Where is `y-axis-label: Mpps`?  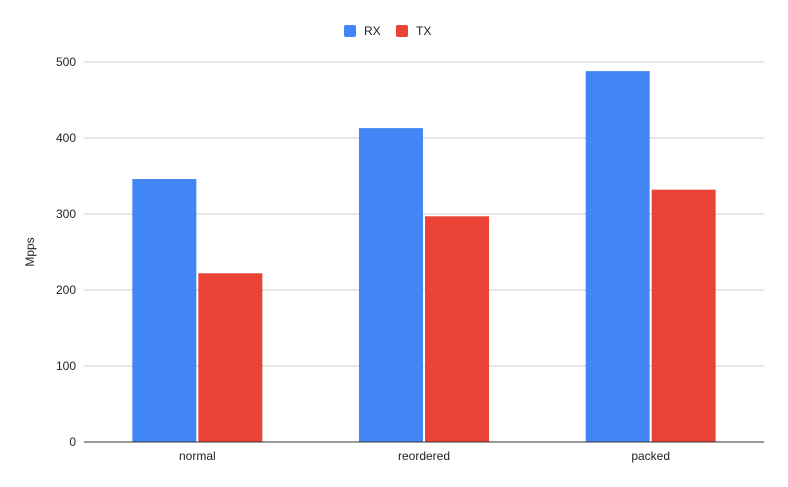
y-axis-label: Mpps is located at coordinates (30, 251).